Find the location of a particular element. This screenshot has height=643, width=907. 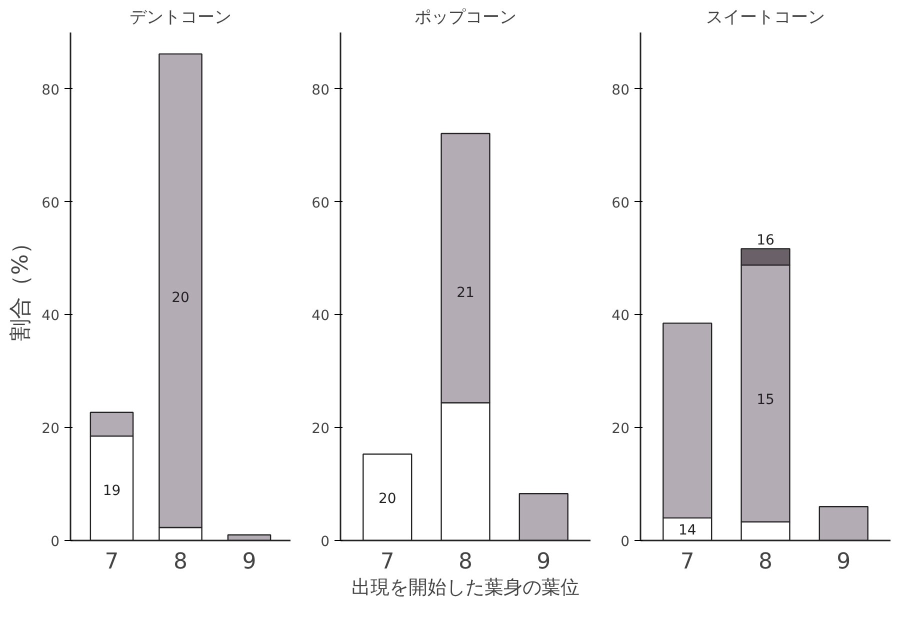

annotation: 14 is located at coordinates (687, 530).